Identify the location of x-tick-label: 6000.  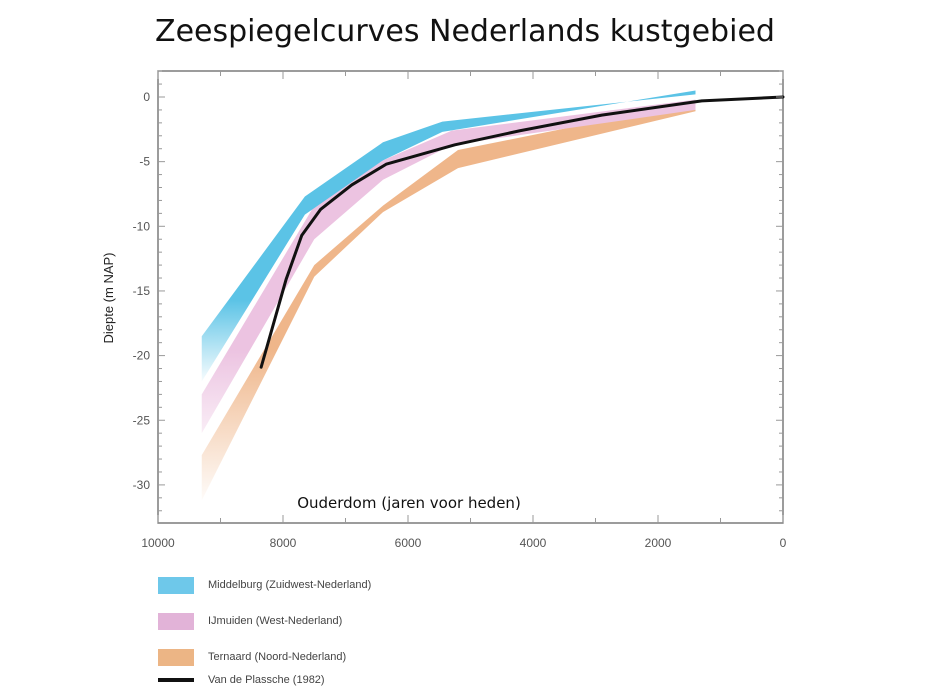
(408, 543).